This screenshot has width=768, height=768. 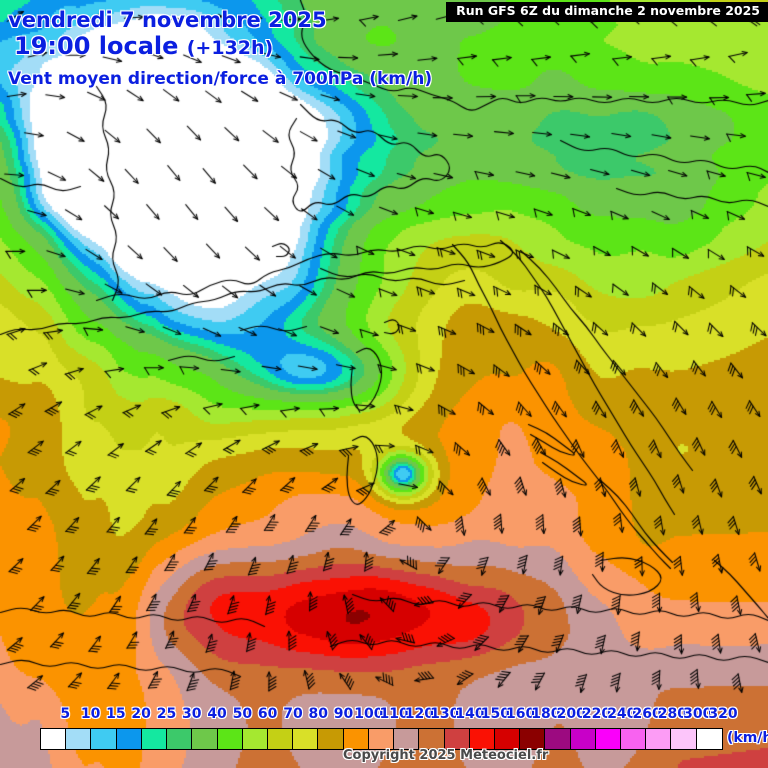 What do you see at coordinates (230, 48) in the screenshot?
I see `forecast-offset-value: (+132h)` at bounding box center [230, 48].